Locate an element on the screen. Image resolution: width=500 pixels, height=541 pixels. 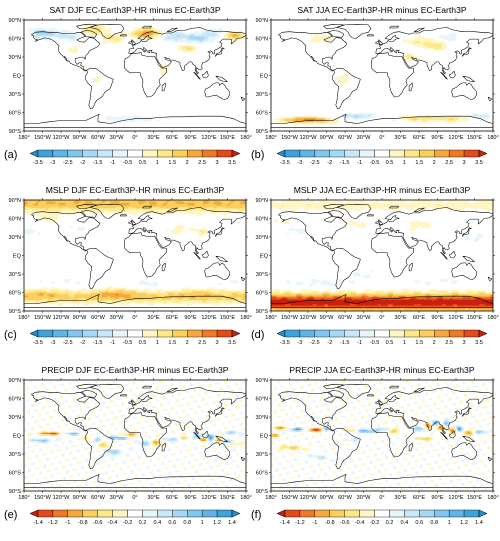
coastline-southAmerica is located at coordinates (99, 88).